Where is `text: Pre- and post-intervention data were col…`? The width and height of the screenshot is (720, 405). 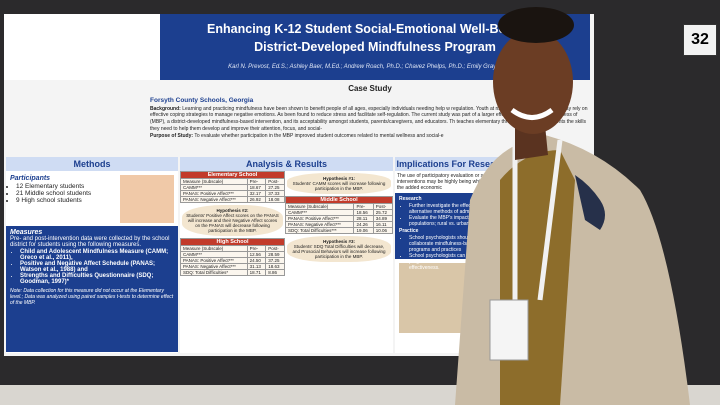 text: Pre- and post-intervention data were col… is located at coordinates (90, 242).